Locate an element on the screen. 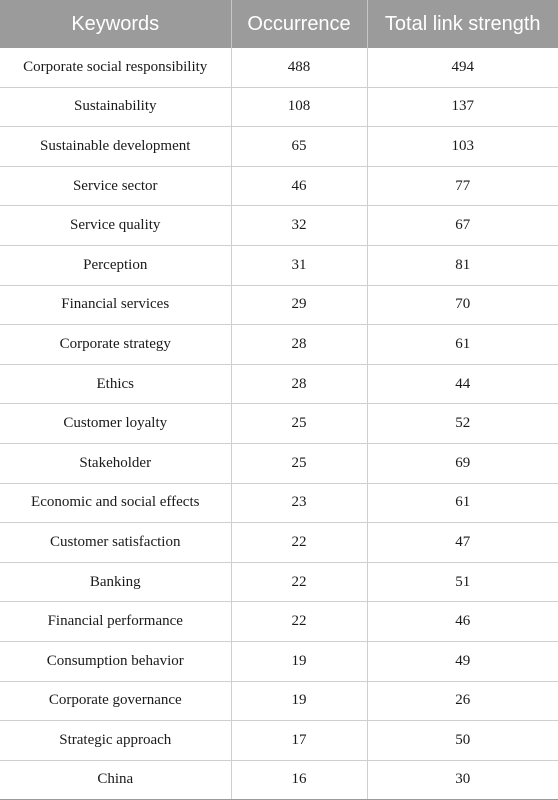 The width and height of the screenshot is (558, 800). keyword-cell: Corporate governance is located at coordinates (115, 701).